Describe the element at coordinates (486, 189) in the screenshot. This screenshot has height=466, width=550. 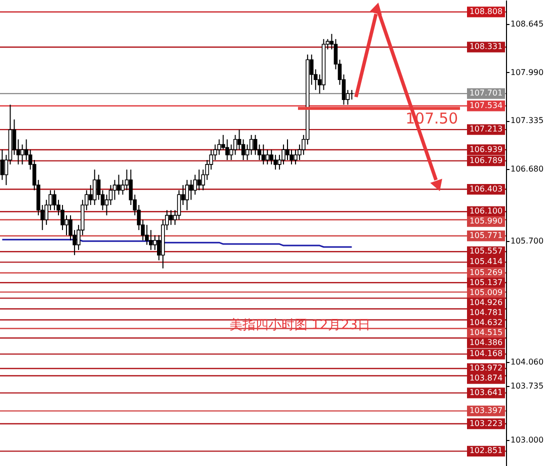
I see `ref-line-label: 106.403` at that location.